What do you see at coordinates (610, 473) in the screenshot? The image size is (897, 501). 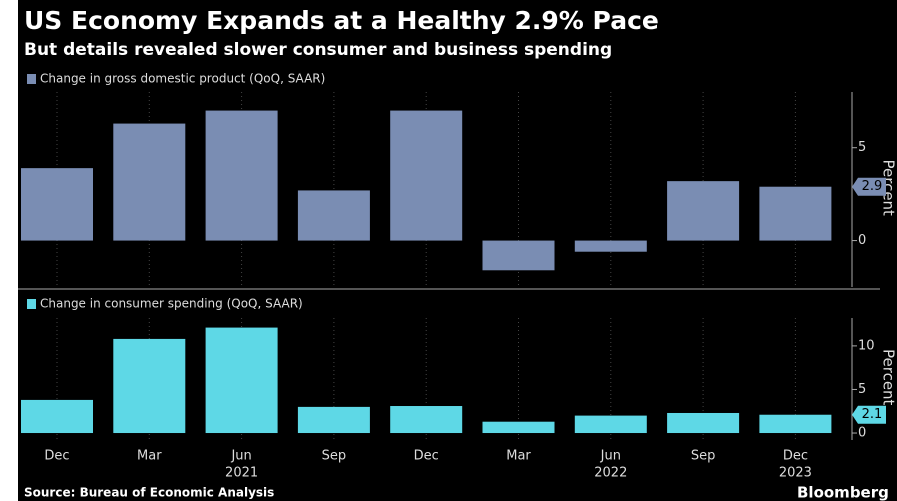 I see `x-year-label: 2022` at bounding box center [610, 473].